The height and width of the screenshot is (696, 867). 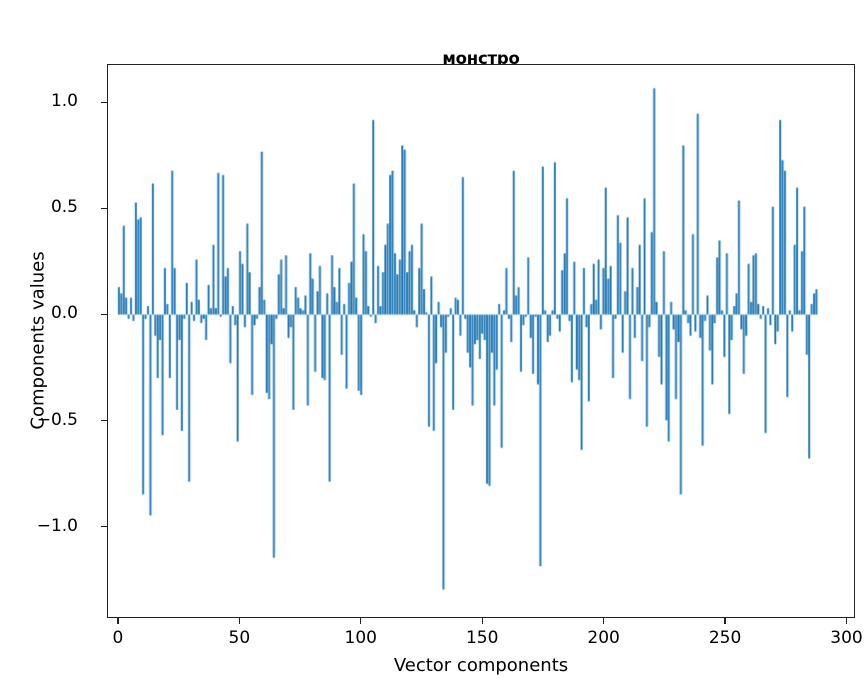 What do you see at coordinates (481, 665) in the screenshot?
I see `x-axis-label: Vector components` at bounding box center [481, 665].